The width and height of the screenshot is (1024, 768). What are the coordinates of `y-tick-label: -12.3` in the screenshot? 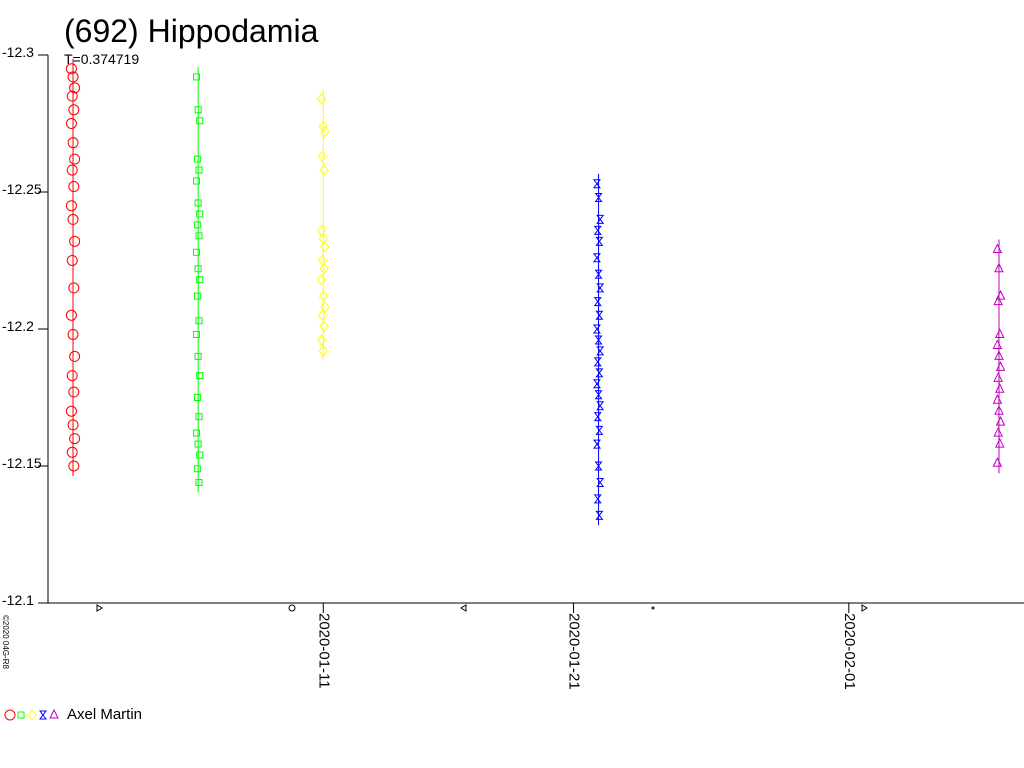 It's located at (18, 52).